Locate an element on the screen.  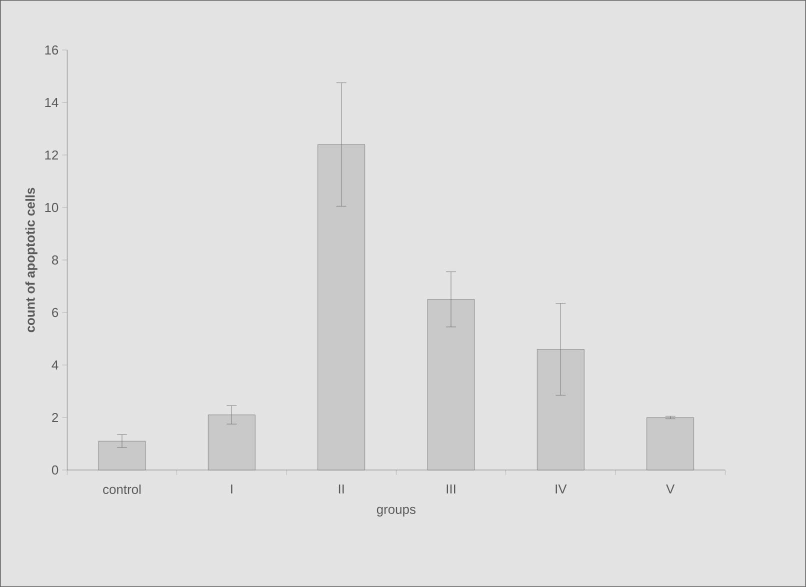
y-tick-label: 8 is located at coordinates (55, 260).